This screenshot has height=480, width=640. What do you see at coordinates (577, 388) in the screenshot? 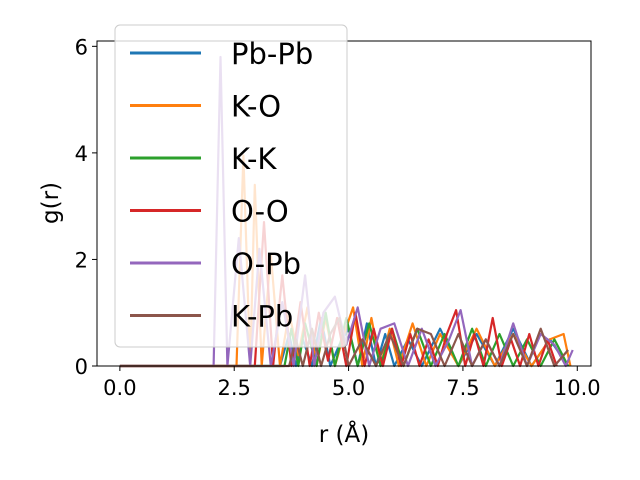
I see `x-tick-label: 10.0` at bounding box center [577, 388].